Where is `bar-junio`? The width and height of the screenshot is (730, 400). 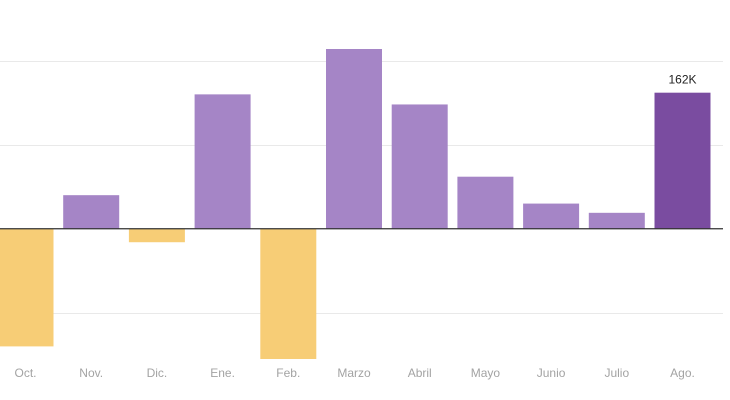 bar-junio is located at coordinates (551, 216).